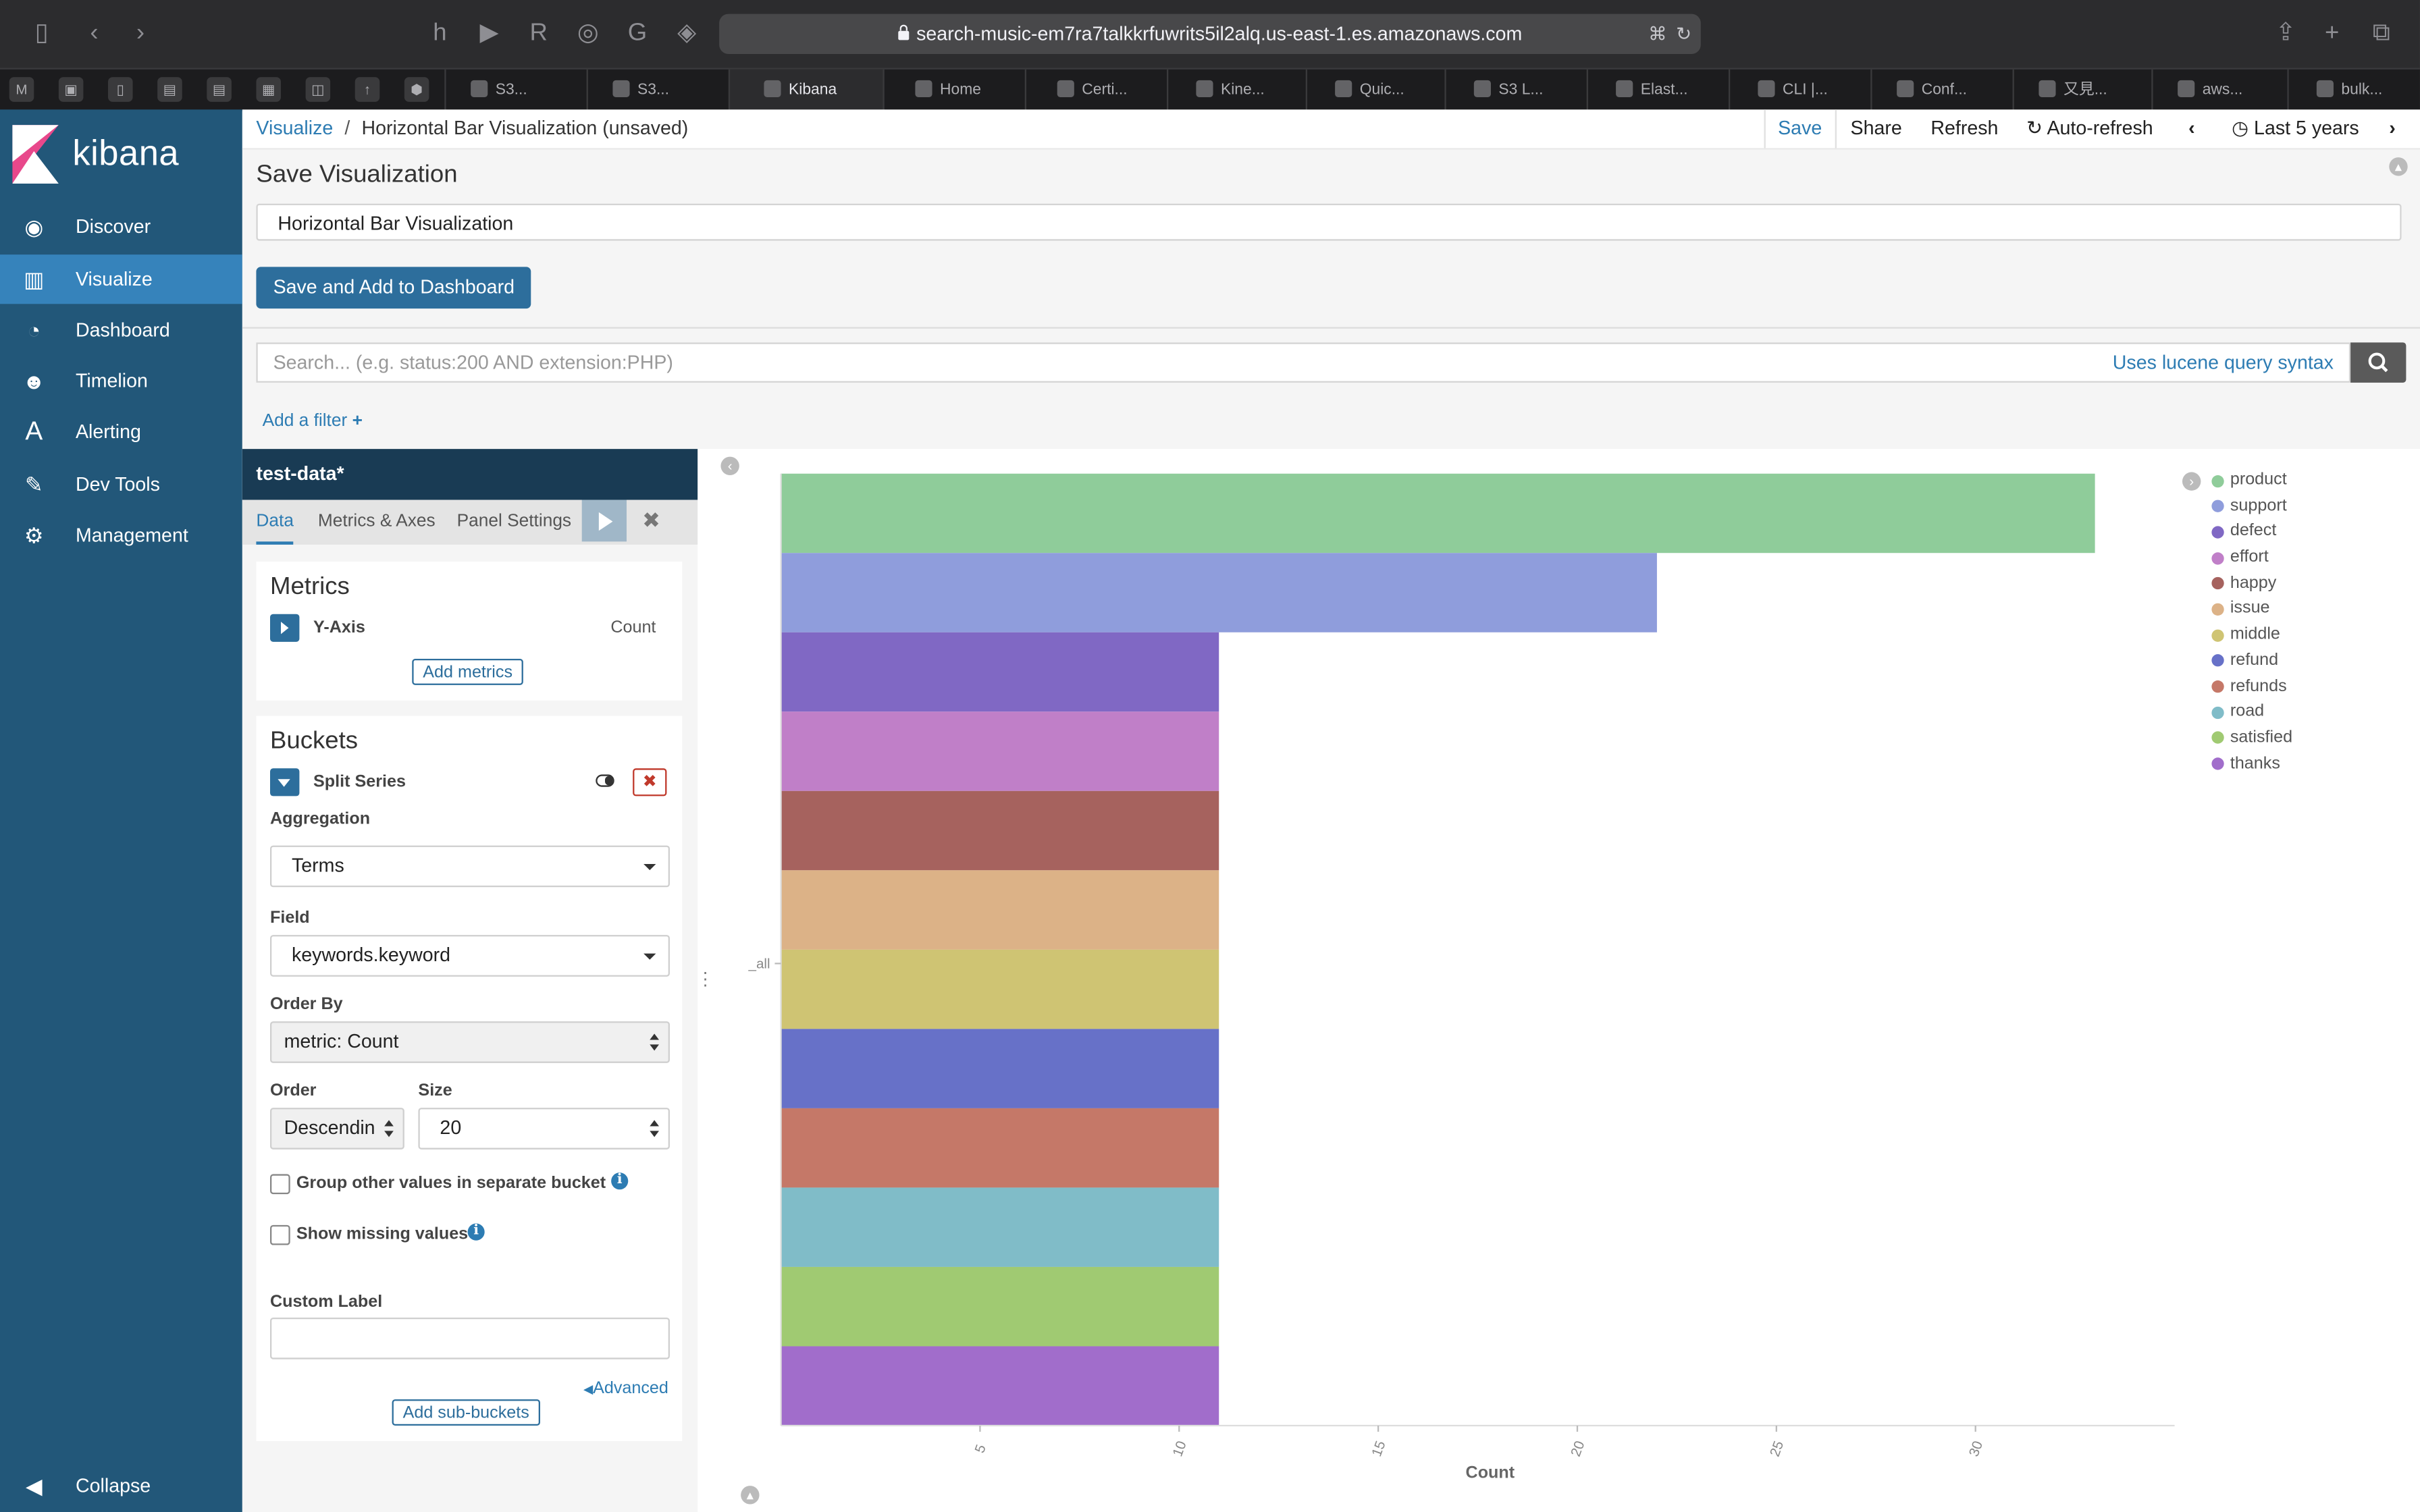 The image size is (2420, 1512). Describe the element at coordinates (382, 1234) in the screenshot. I see `show-missing-label: Show missing values` at that location.